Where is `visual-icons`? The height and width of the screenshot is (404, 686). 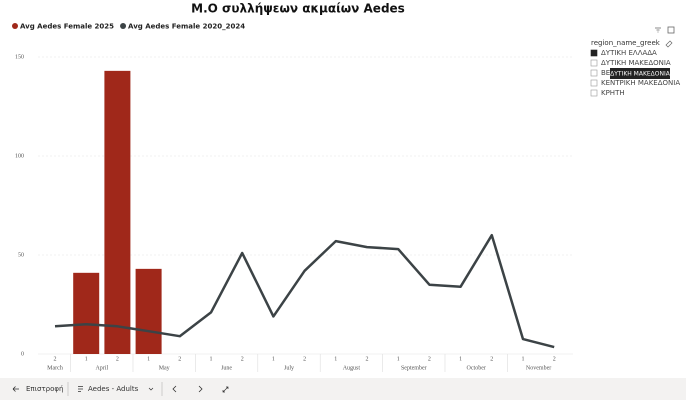 visual-icons is located at coordinates (665, 30).